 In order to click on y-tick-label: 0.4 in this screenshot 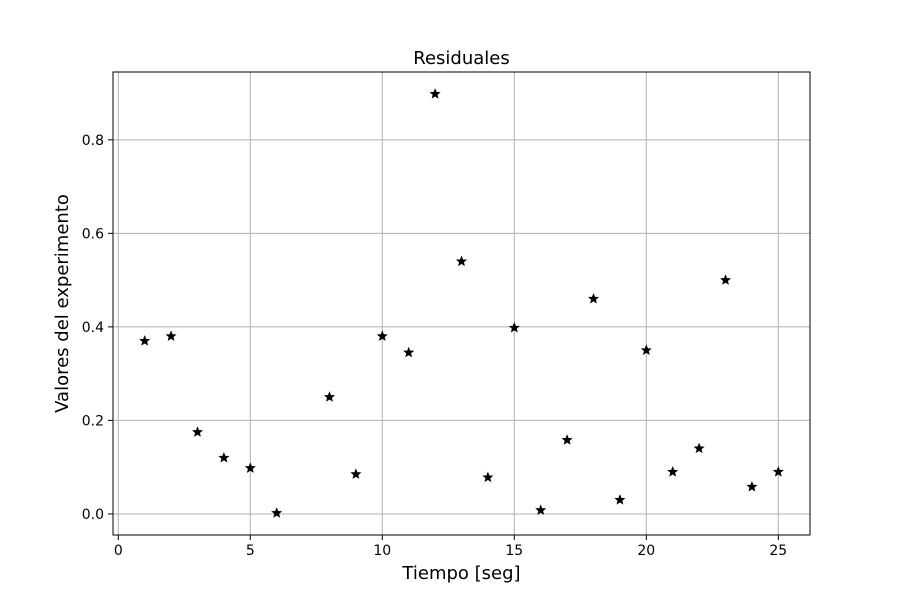, I will do `click(93, 328)`.